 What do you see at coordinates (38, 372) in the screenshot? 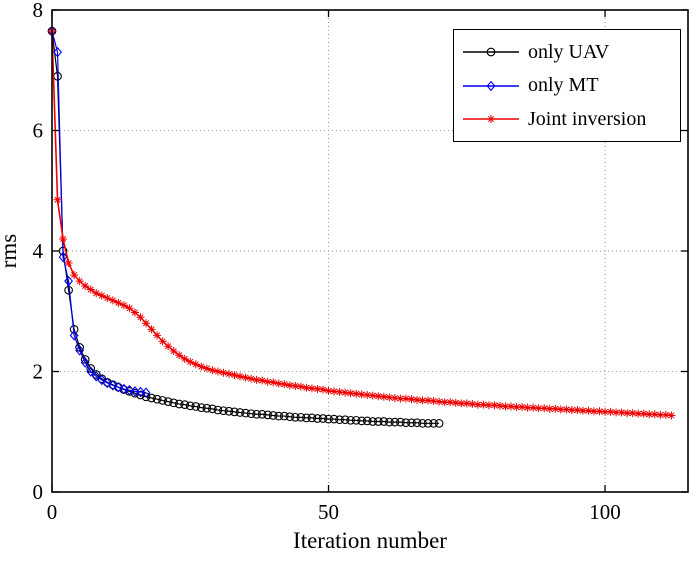
I see `y-tick-label: 2` at bounding box center [38, 372].